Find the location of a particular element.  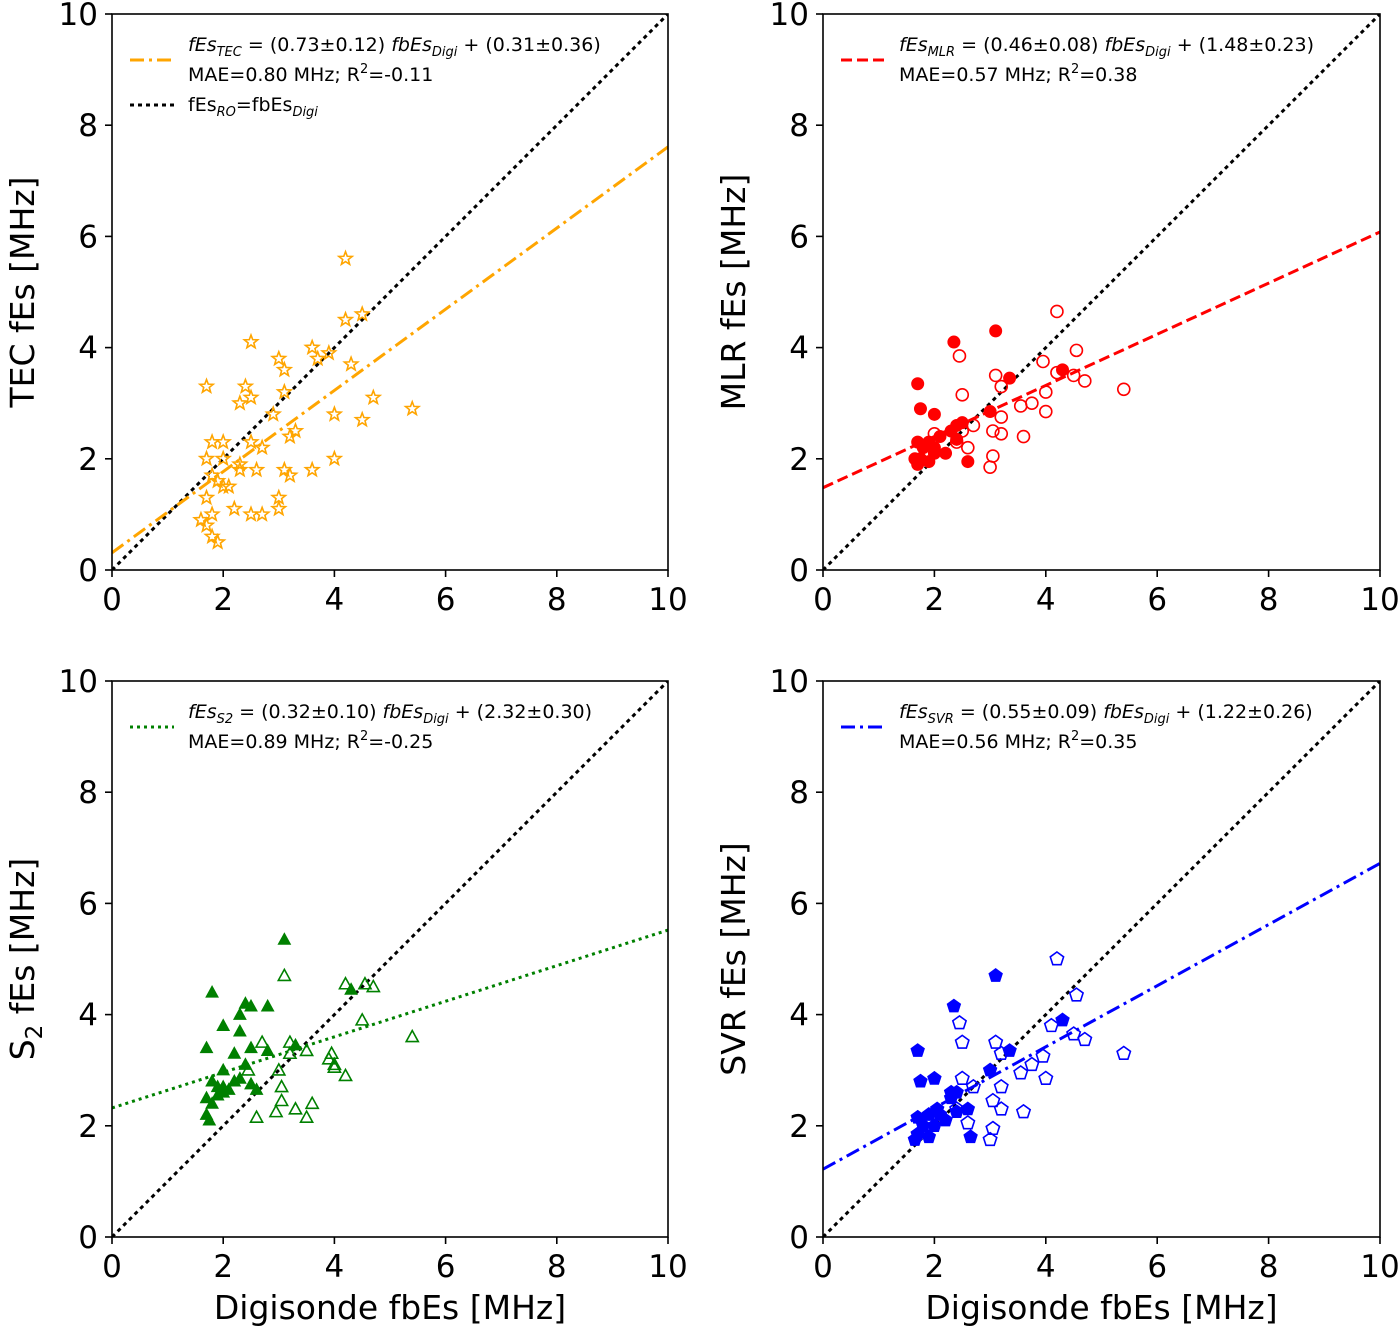

y-axis-label: S2 fEs [MHz] is located at coordinates (25, 959).